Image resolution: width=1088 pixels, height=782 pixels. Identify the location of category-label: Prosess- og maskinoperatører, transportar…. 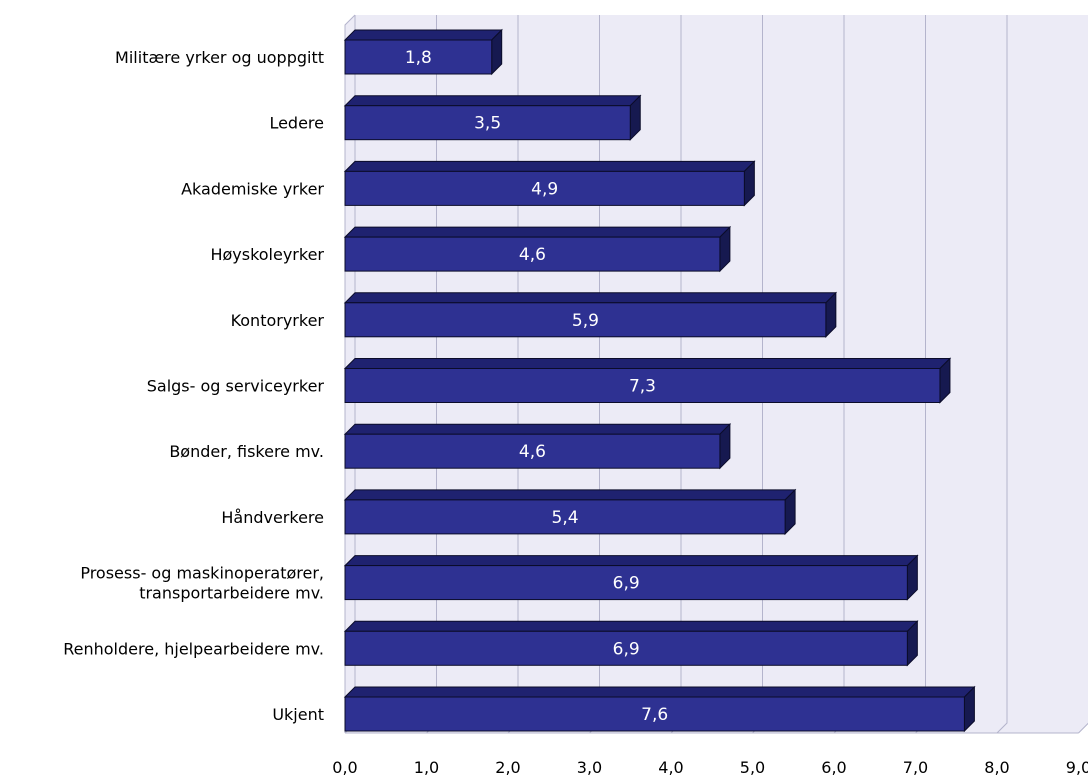
(202, 583).